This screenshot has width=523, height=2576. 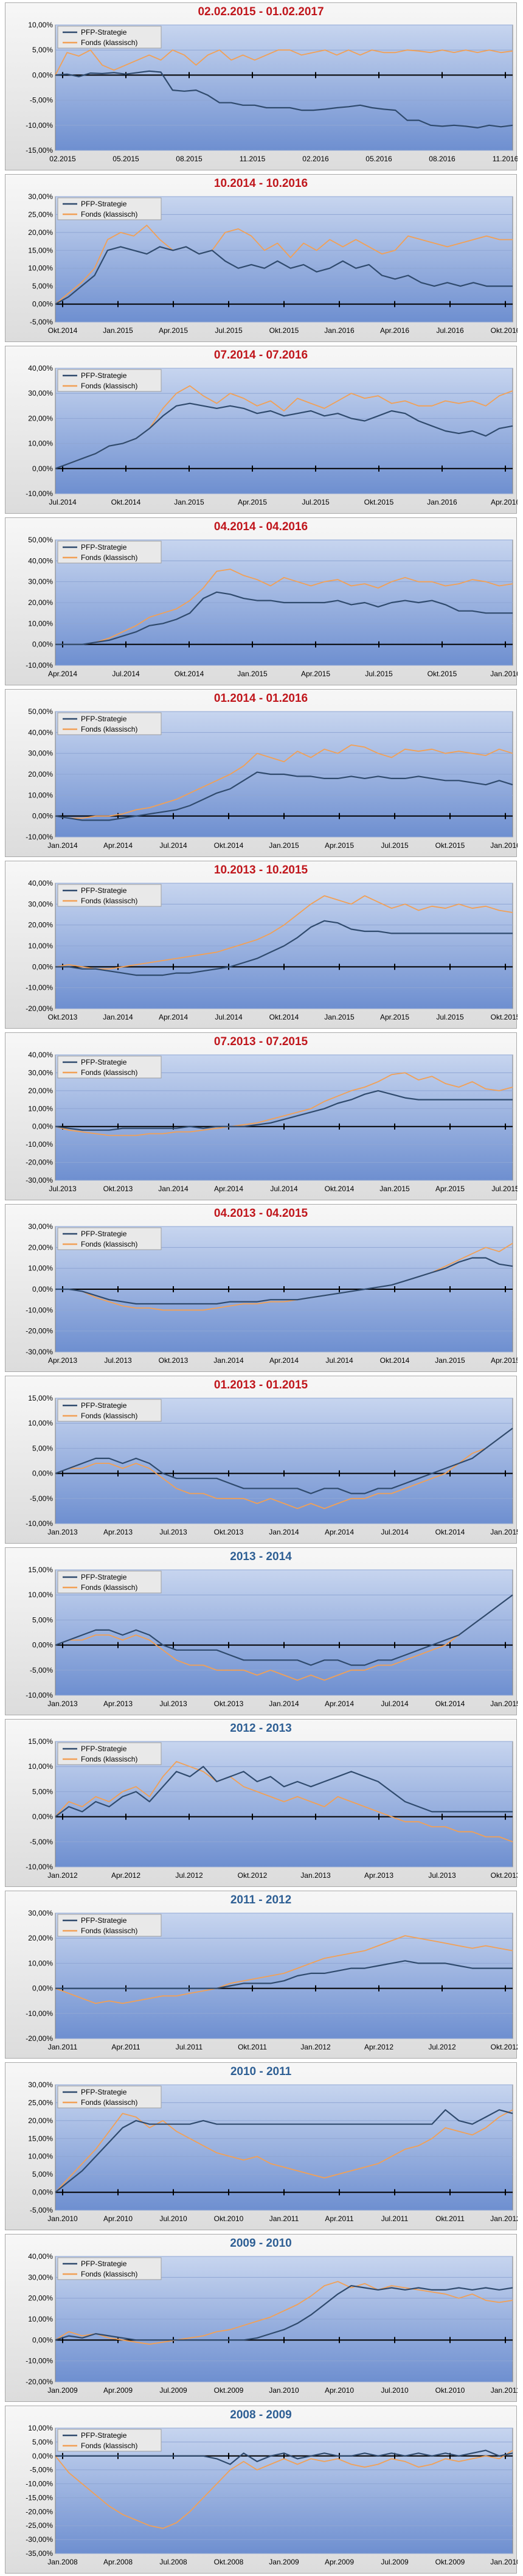 I want to click on chart-title: 10.2013 - 10.2015, so click(x=260, y=871).